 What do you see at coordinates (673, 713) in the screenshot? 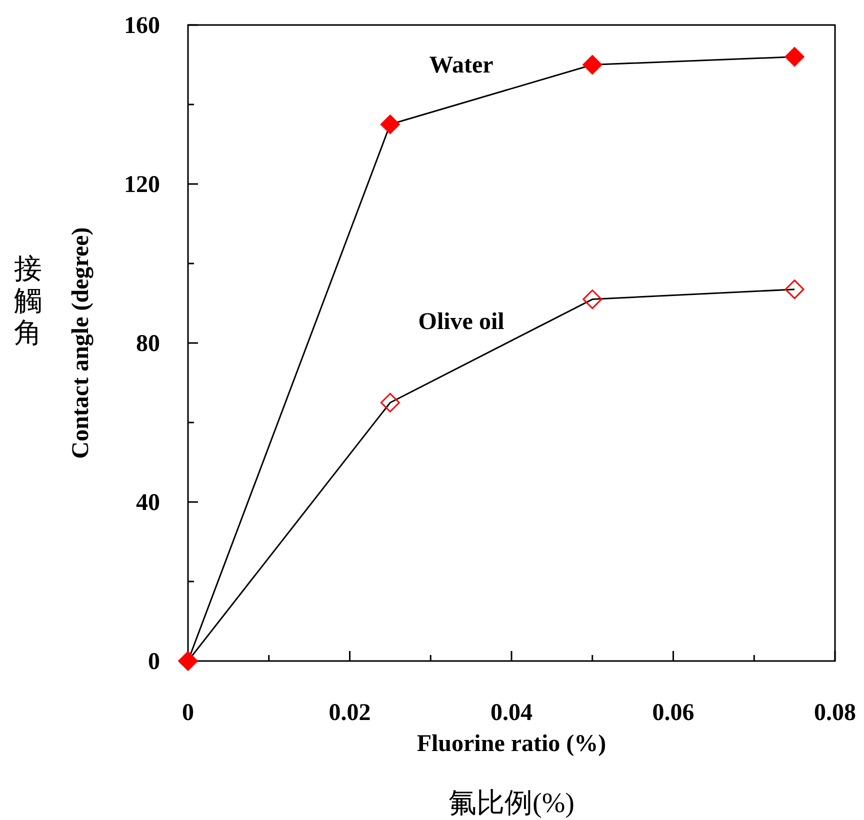
I see `x-tick-label: 0.06` at bounding box center [673, 713].